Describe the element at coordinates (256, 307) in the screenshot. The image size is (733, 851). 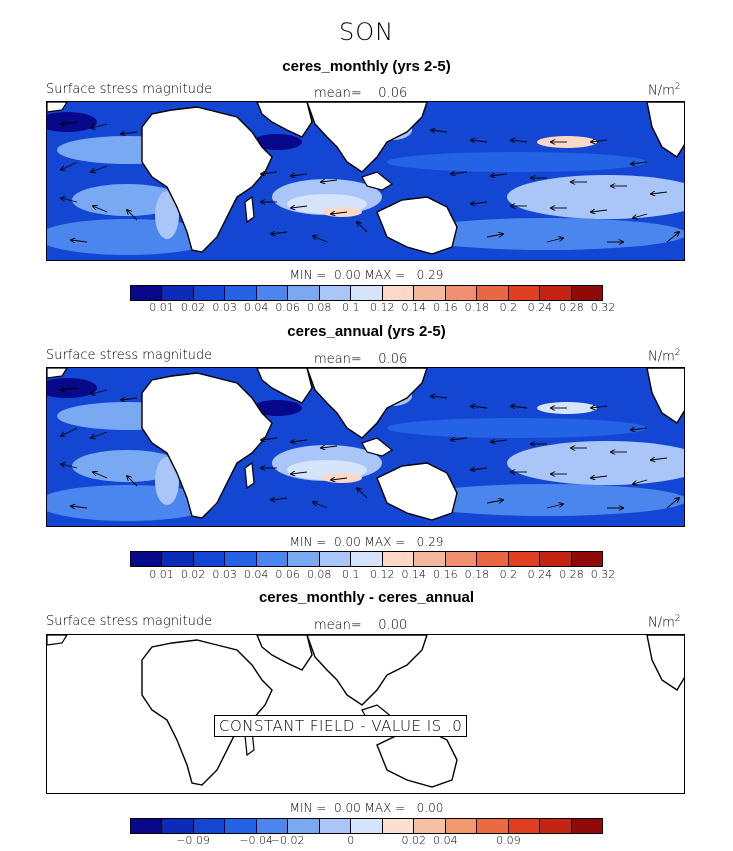
I see `panel1-colorbar-tick: 0.04` at that location.